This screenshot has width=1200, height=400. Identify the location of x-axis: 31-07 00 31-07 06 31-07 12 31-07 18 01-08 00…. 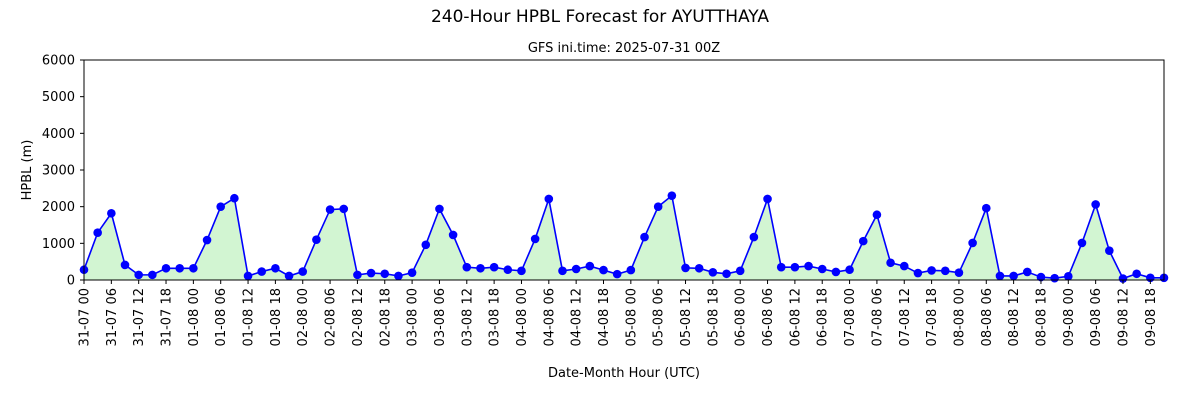
(618, 313).